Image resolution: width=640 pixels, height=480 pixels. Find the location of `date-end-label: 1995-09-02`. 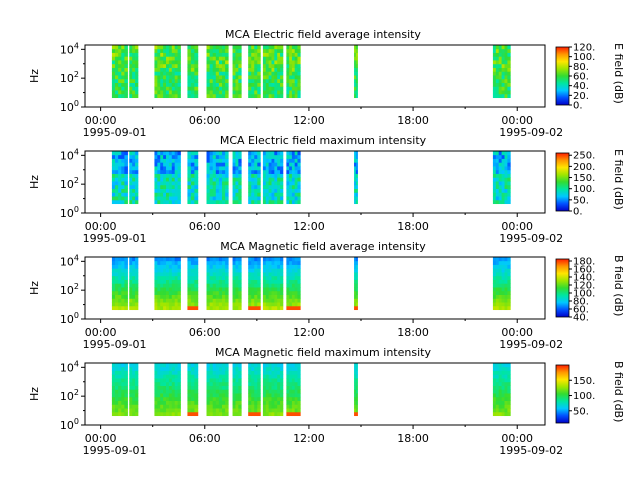

date-end-label: 1995-09-02 is located at coordinates (531, 132).